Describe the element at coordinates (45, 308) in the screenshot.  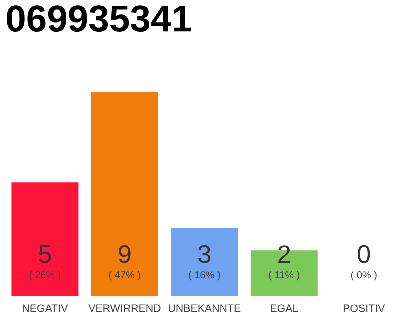
I see `x-tick-label: NEGATIV` at that location.